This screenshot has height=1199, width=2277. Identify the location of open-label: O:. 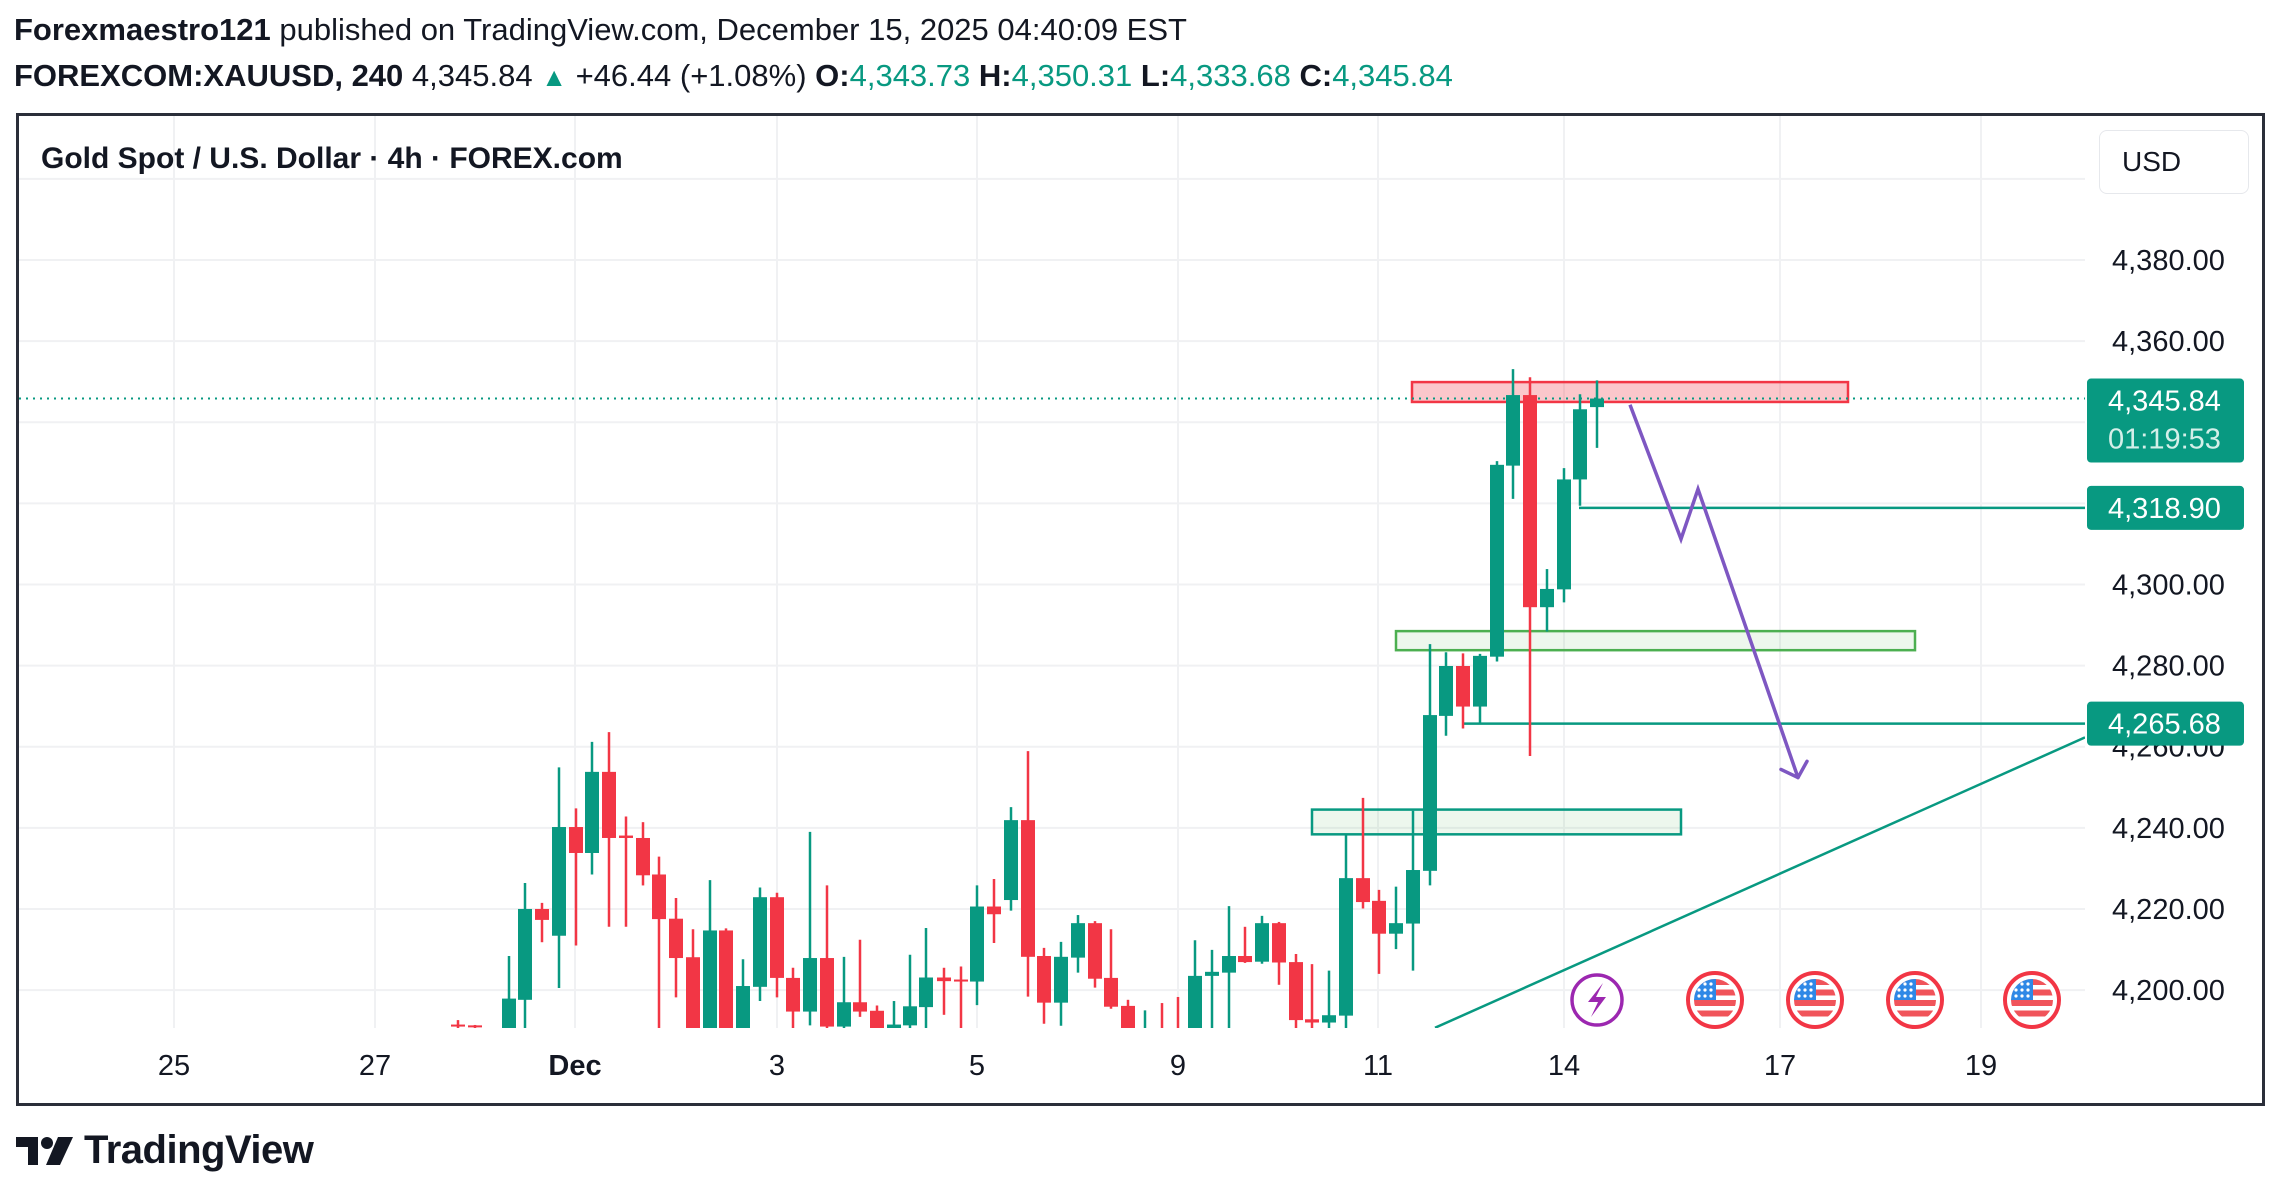
(832, 75).